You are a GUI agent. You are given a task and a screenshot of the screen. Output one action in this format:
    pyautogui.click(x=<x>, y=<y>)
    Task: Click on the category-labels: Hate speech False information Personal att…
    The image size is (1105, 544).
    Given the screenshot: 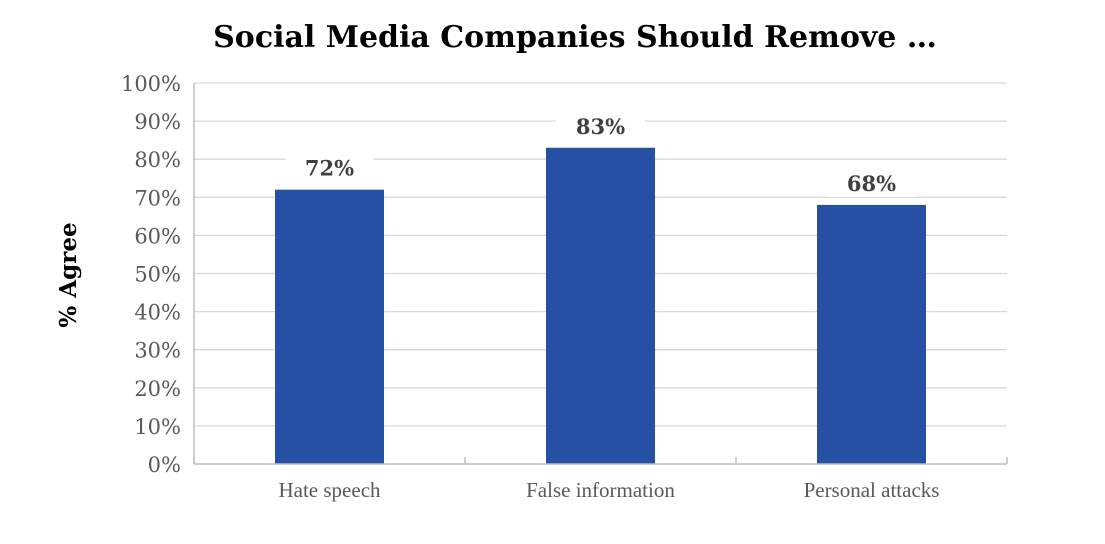 What is the action you would take?
    pyautogui.click(x=608, y=490)
    